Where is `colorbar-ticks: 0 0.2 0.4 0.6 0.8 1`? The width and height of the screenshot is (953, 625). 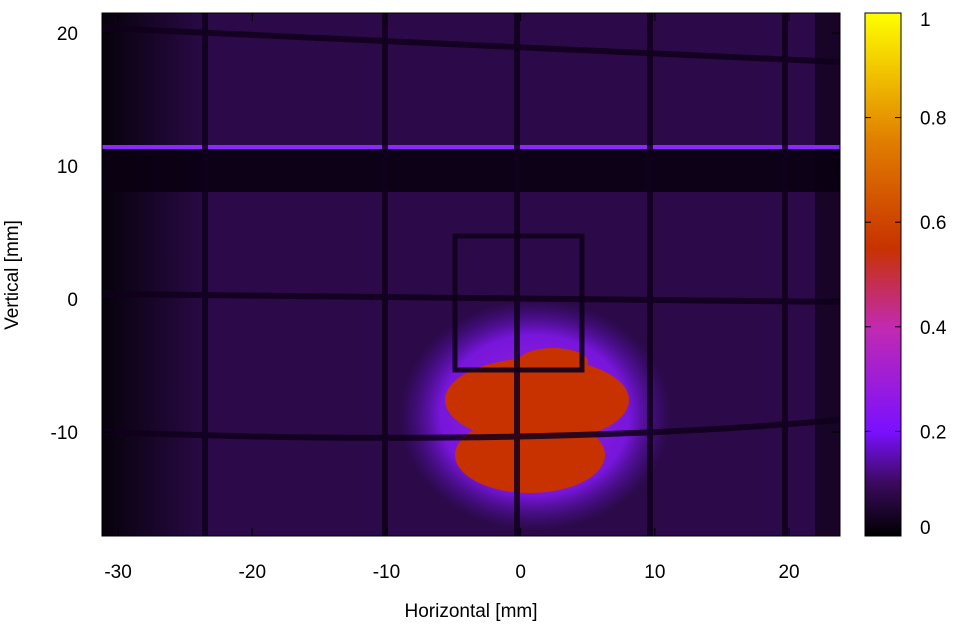
colorbar-ticks: 0 0.2 0.4 0.6 0.8 1 is located at coordinates (906, 274).